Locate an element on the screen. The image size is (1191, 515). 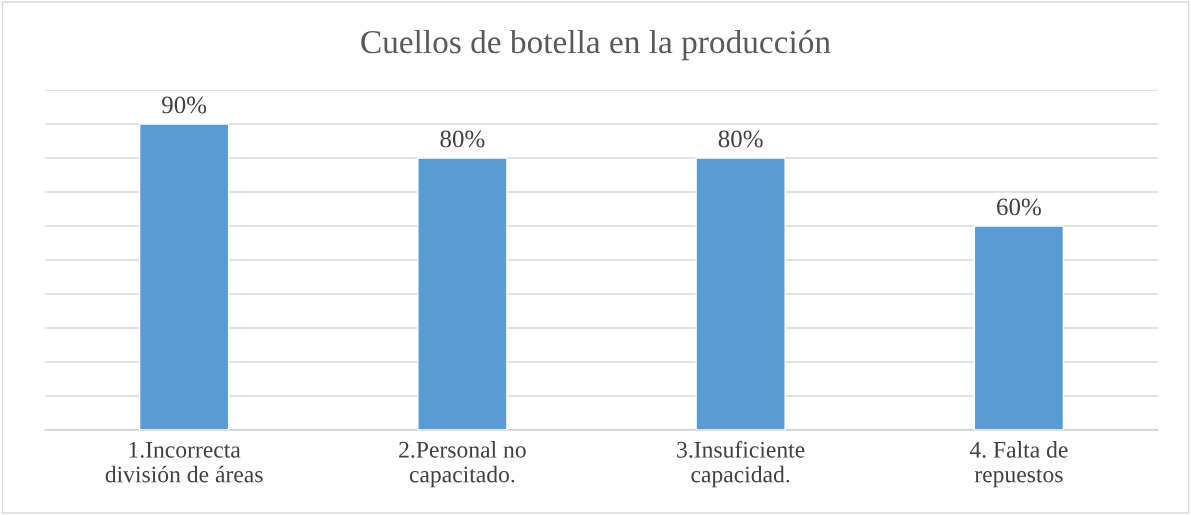
x-tick-label: 3.Insuficiente capacidad. is located at coordinates (741, 464).